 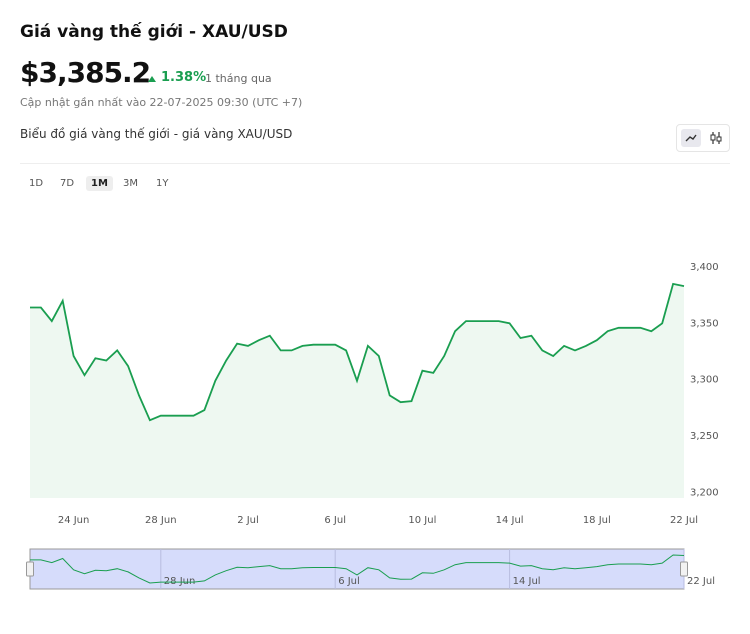 What do you see at coordinates (335, 520) in the screenshot?
I see `x-tick-label: 6 Jul` at bounding box center [335, 520].